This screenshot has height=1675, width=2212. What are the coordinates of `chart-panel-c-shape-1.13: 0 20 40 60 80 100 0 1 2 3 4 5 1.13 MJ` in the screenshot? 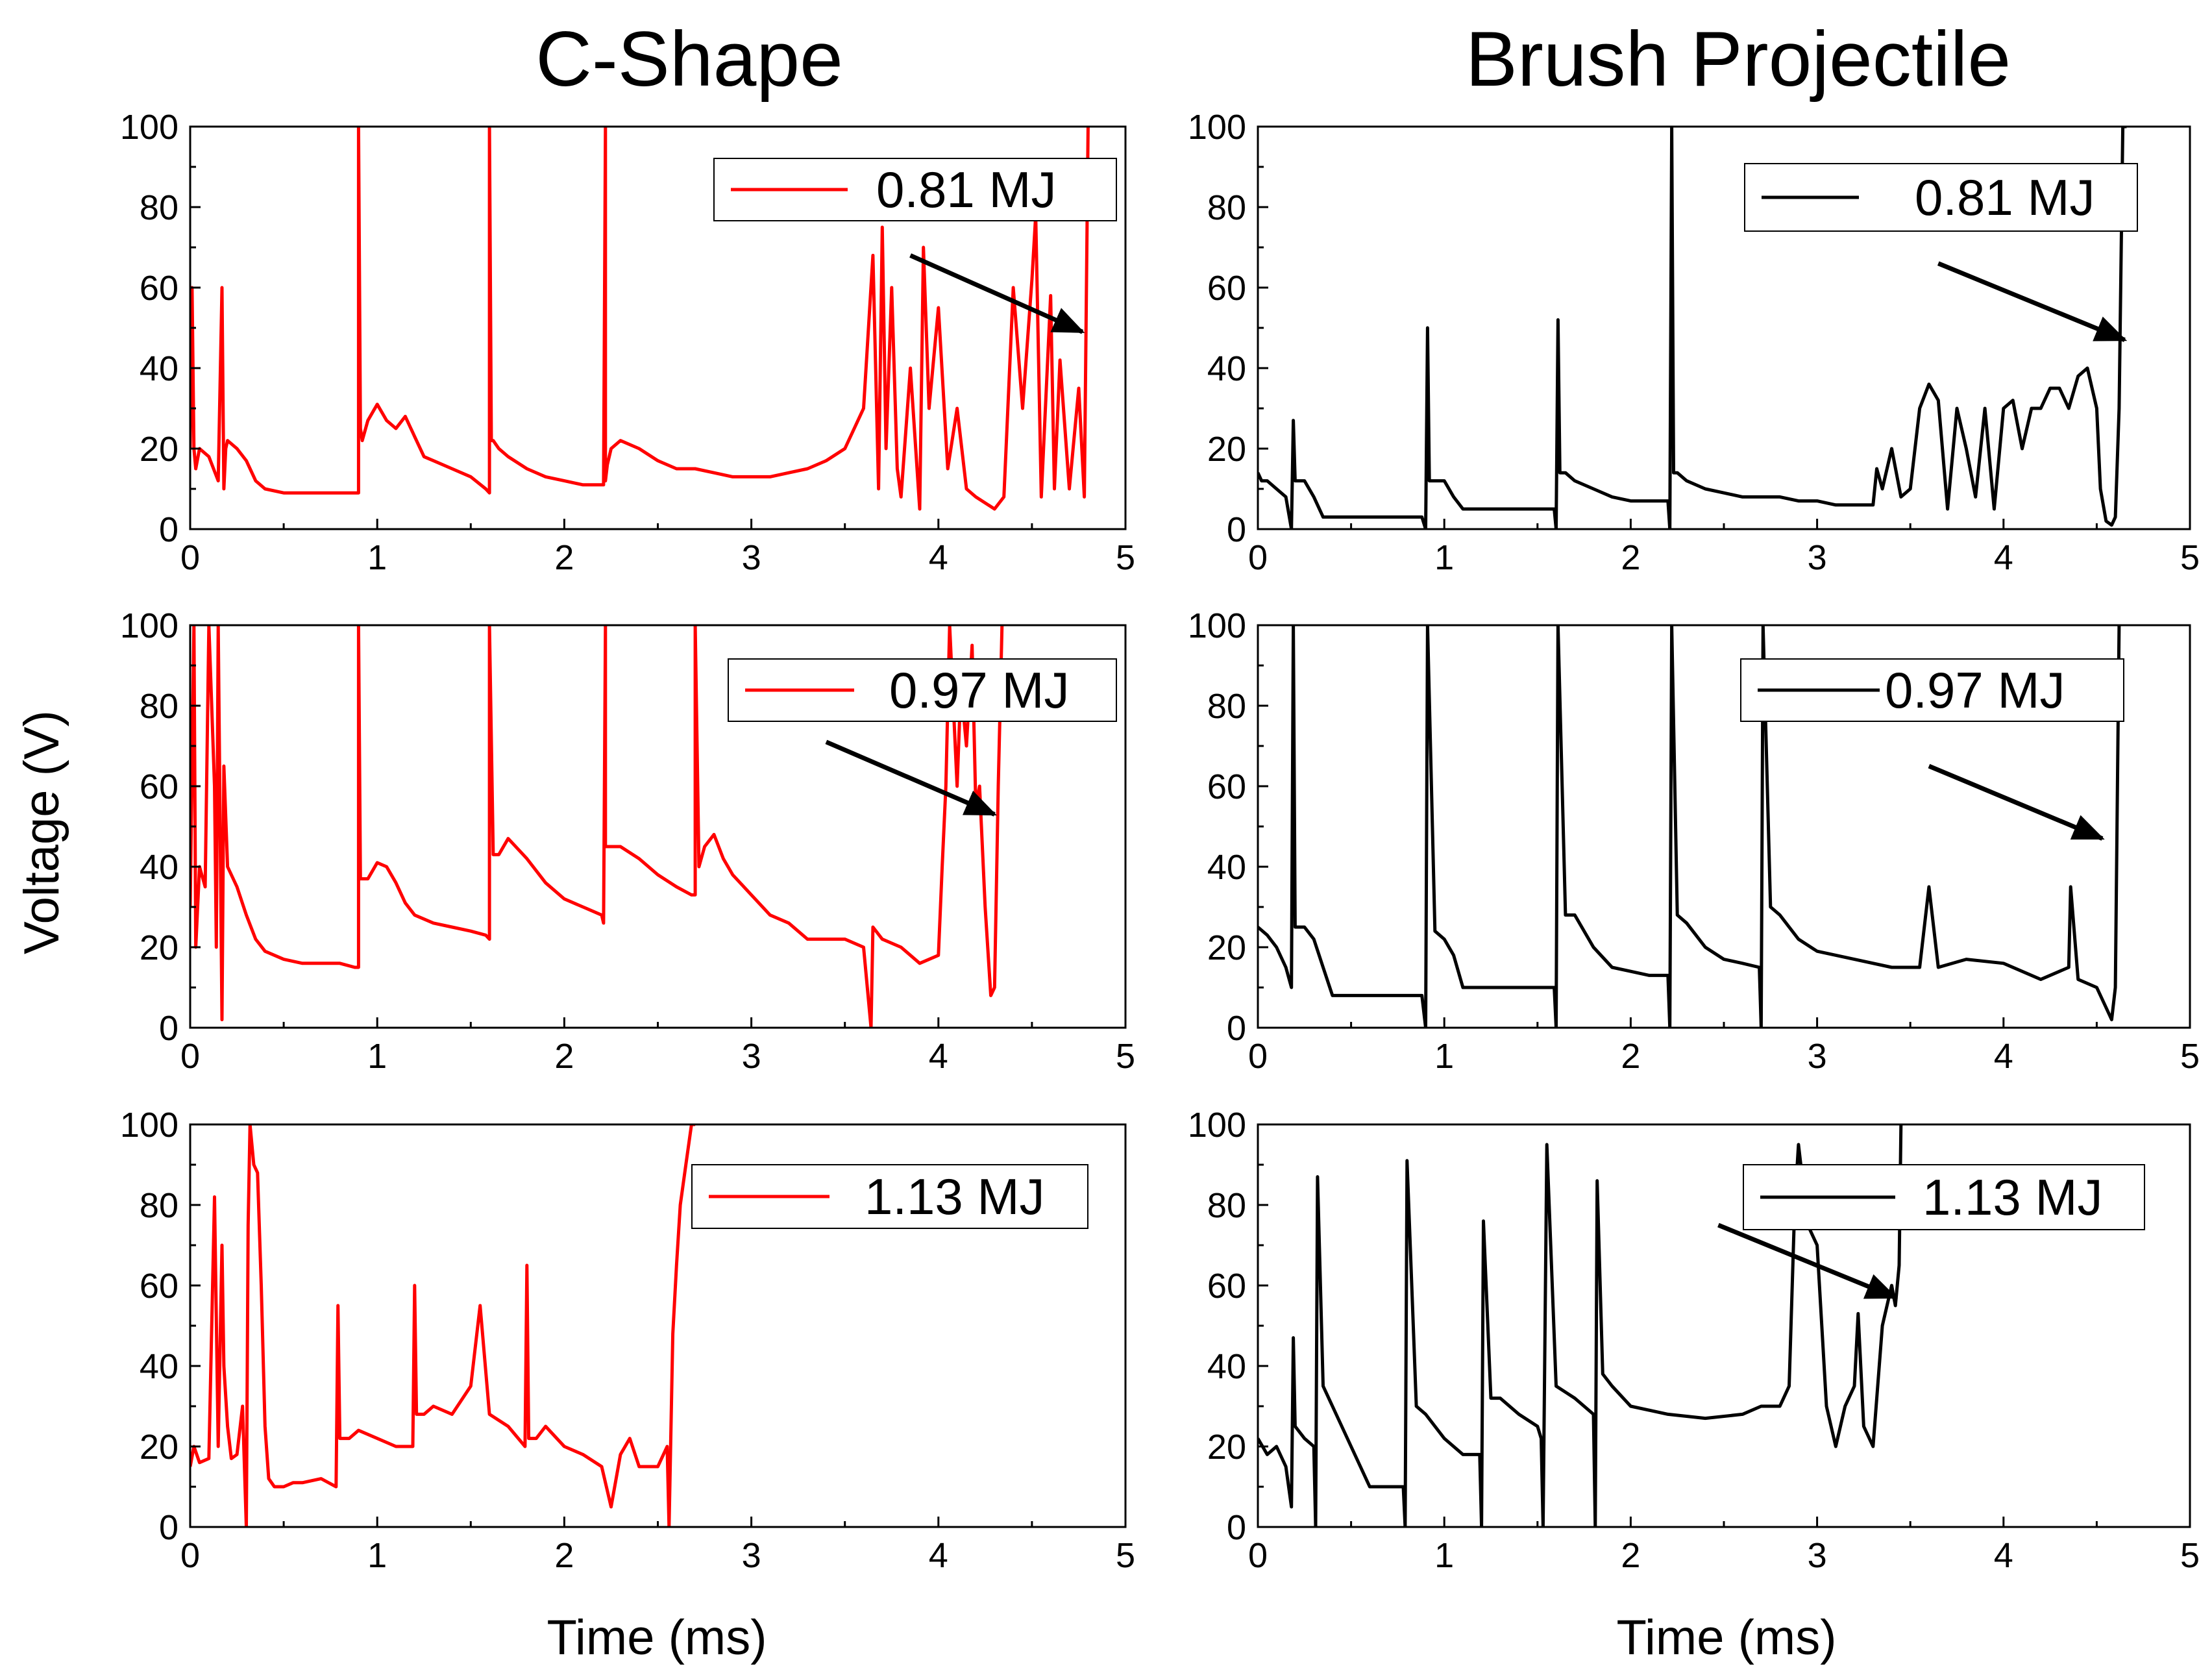 It's located at (627, 1340).